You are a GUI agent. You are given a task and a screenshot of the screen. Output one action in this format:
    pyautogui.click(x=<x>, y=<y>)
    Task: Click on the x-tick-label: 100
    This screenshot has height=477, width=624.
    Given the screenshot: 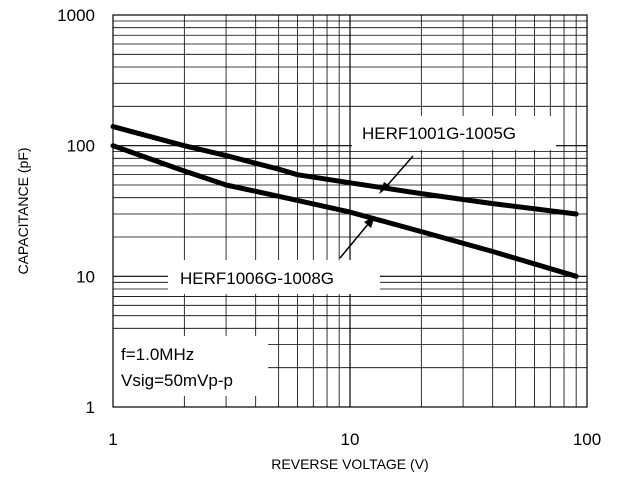 What is the action you would take?
    pyautogui.click(x=587, y=439)
    